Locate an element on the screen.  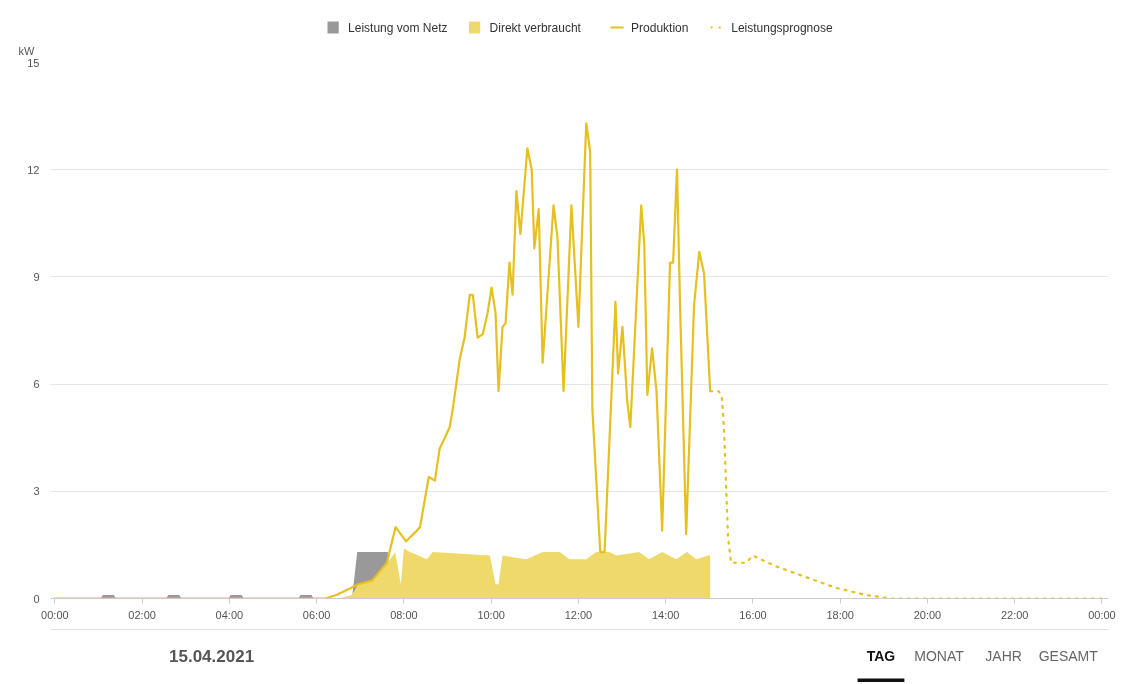
x-tick-label: 02:00 is located at coordinates (142, 614).